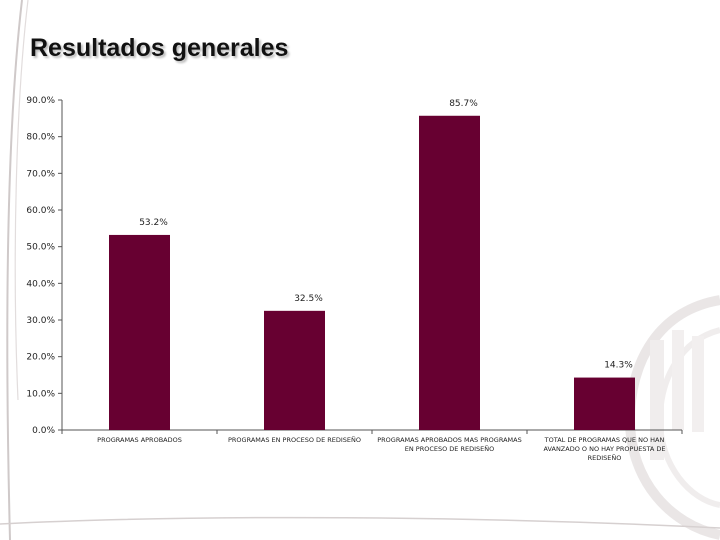 The width and height of the screenshot is (720, 540). What do you see at coordinates (40, 284) in the screenshot?
I see `y-tick-label: 40.0%` at bounding box center [40, 284].